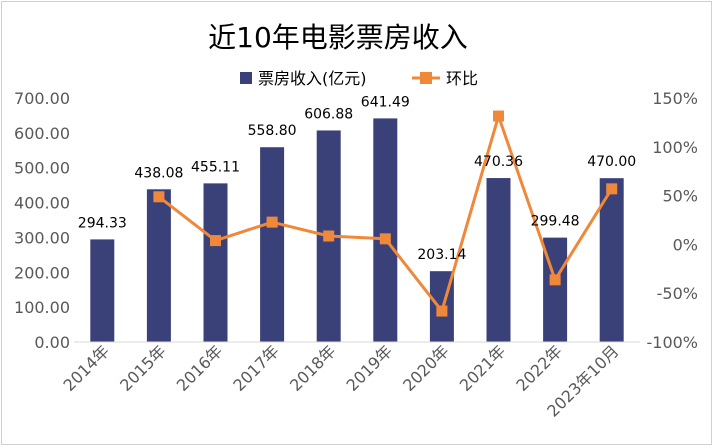 This screenshot has width=715, height=448. Describe the element at coordinates (158, 173) in the screenshot. I see `bar-data-label: 438.08` at that location.